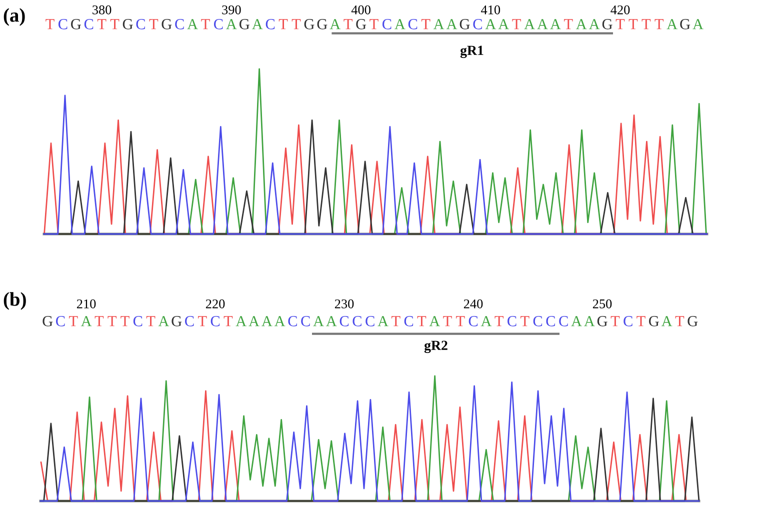 The width and height of the screenshot is (759, 510). I want to click on text: gR2, so click(436, 346).